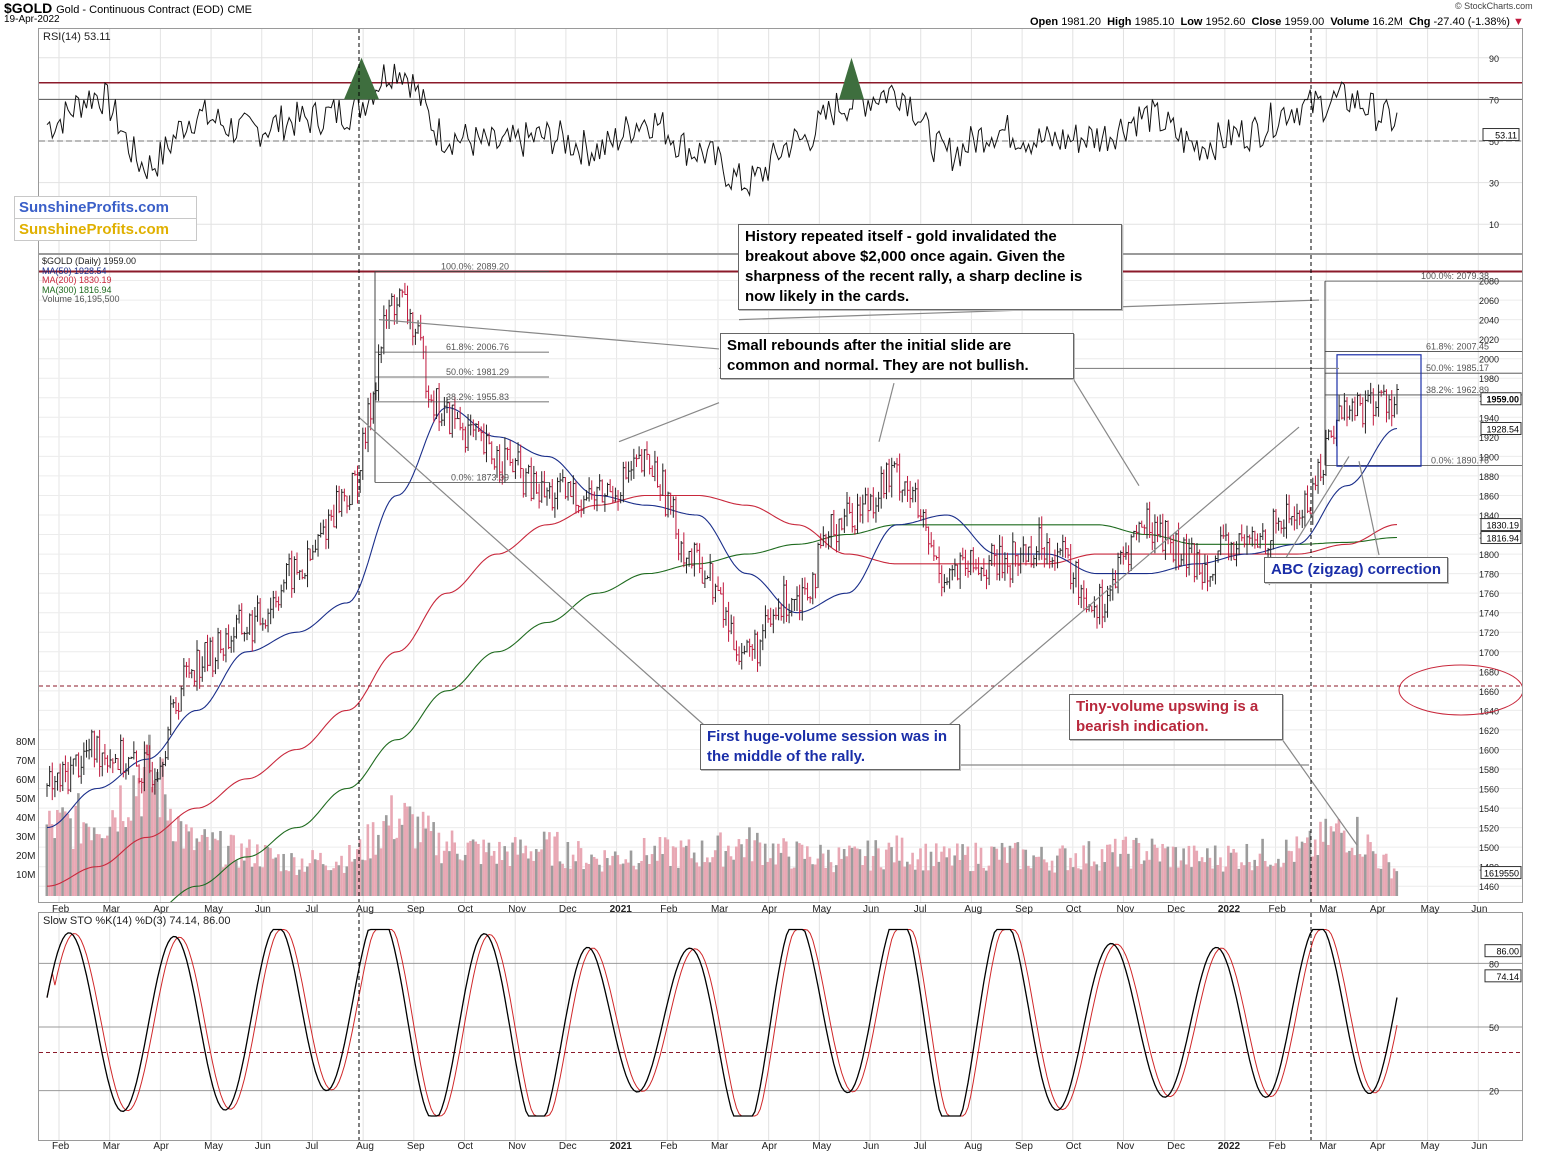 This screenshot has height=1157, width=1565. What do you see at coordinates (1369, 508) in the screenshot?
I see `callout-connector` at bounding box center [1369, 508].